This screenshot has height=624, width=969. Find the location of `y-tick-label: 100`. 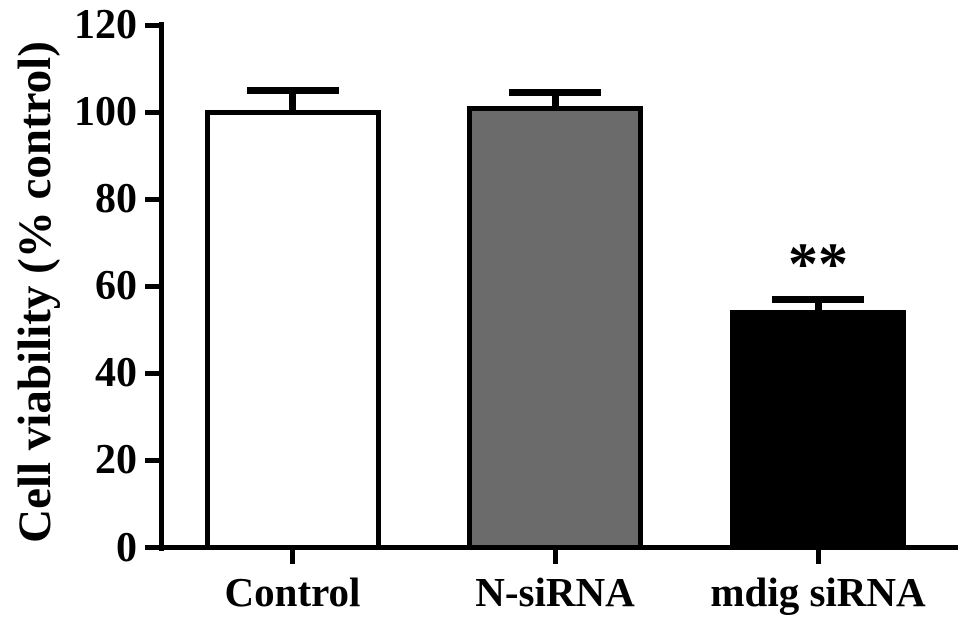

y-tick-label: 100 is located at coordinates (105, 112).